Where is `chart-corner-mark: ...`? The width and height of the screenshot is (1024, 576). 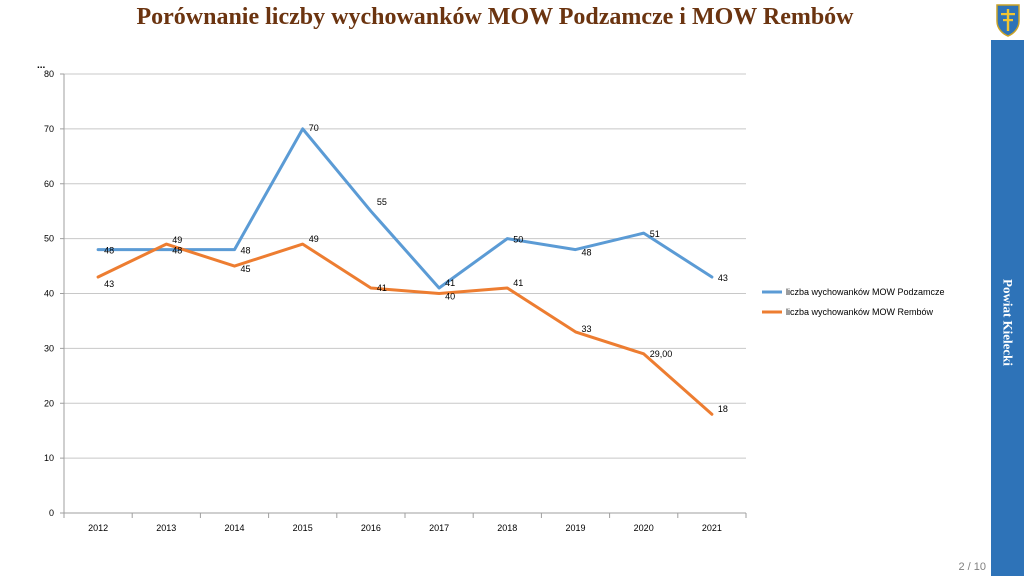 chart-corner-mark: ... is located at coordinates (41, 65).